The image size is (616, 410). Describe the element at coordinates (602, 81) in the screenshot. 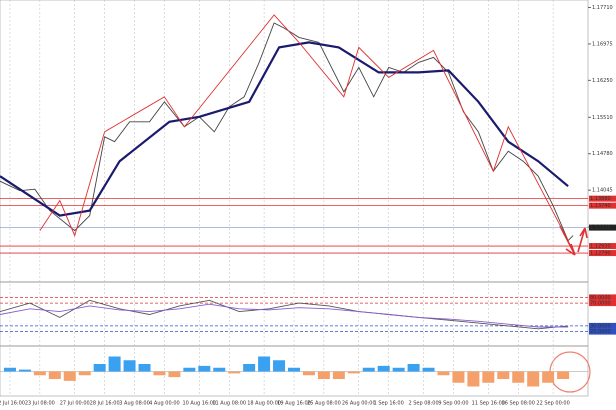

I see `y-tick-label: 1.16250` at that location.